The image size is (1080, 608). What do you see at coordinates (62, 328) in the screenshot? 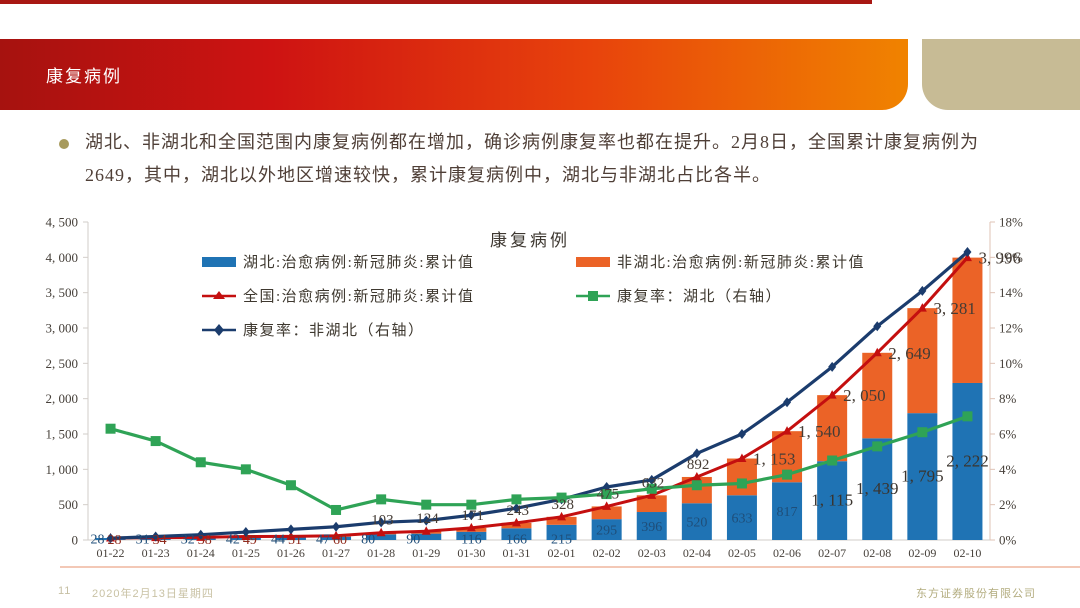
I see `svg-text: 3, 000` at bounding box center [62, 328].